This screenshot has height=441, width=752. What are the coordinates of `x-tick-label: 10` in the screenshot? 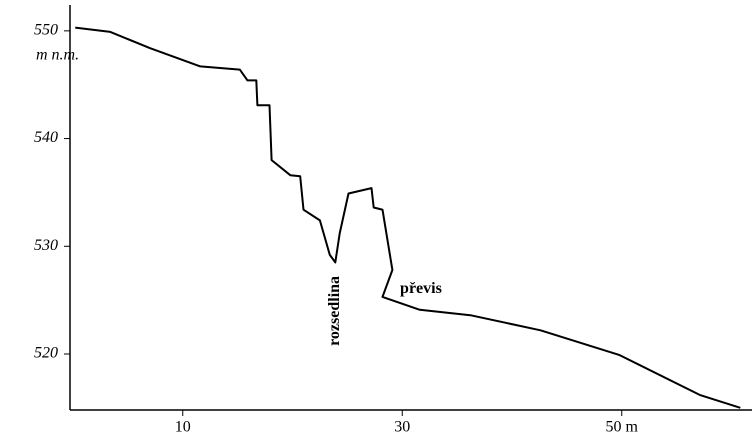 It's located at (183, 427).